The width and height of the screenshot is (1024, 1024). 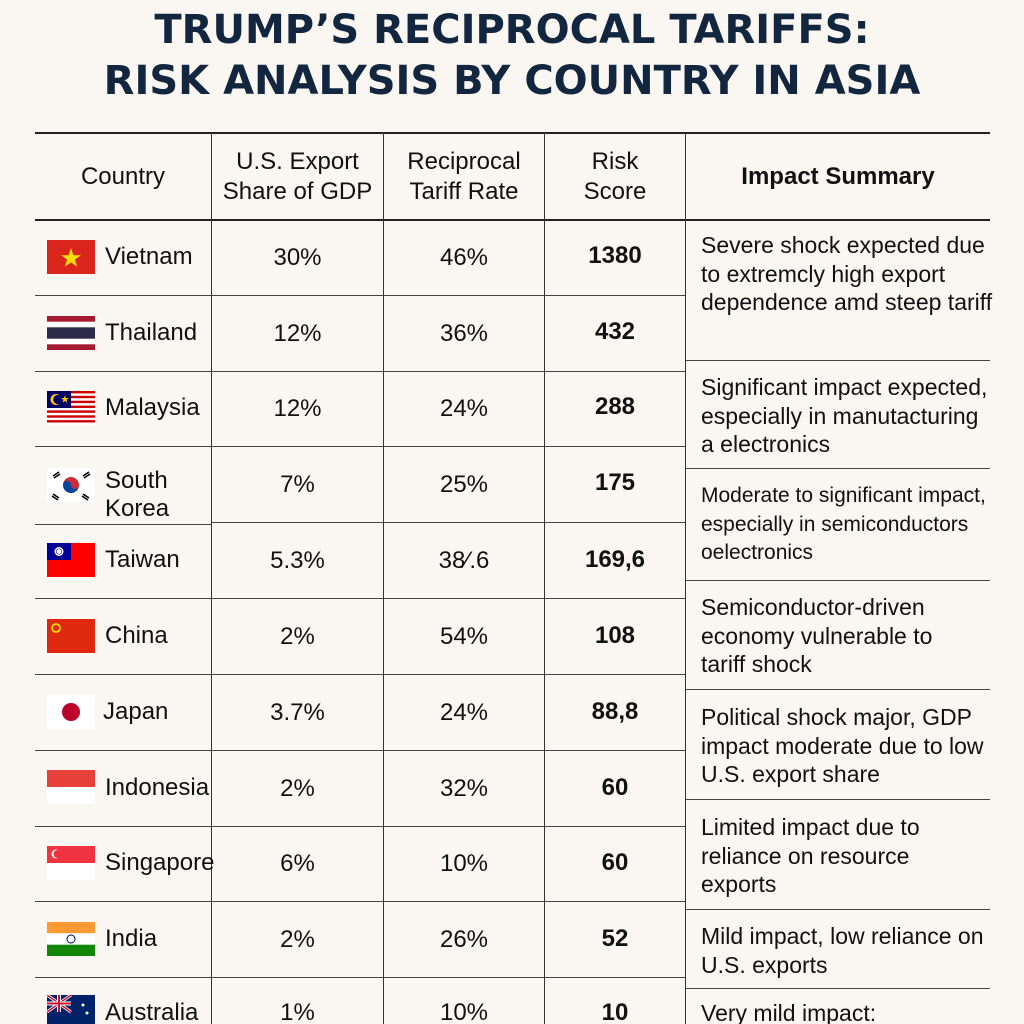 What do you see at coordinates (149, 256) in the screenshot?
I see `country-name: Vietnam` at bounding box center [149, 256].